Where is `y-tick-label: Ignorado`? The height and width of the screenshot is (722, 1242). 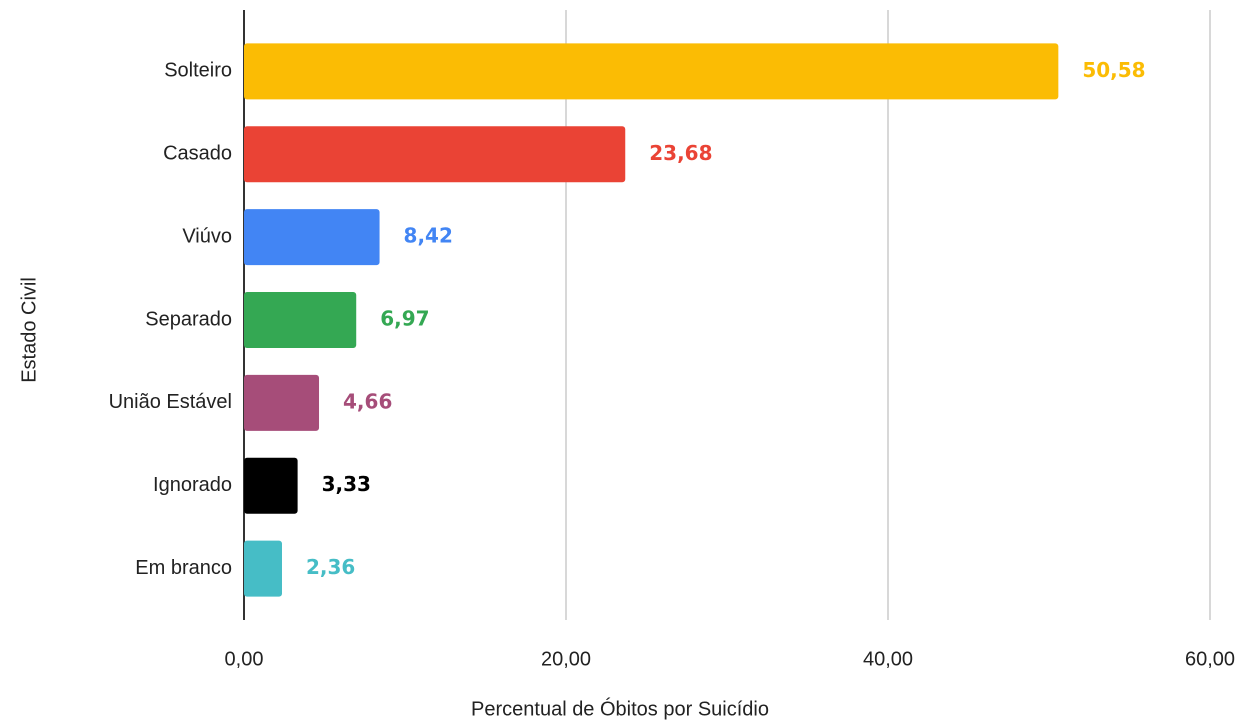 y-tick-label: Ignorado is located at coordinates (192, 485).